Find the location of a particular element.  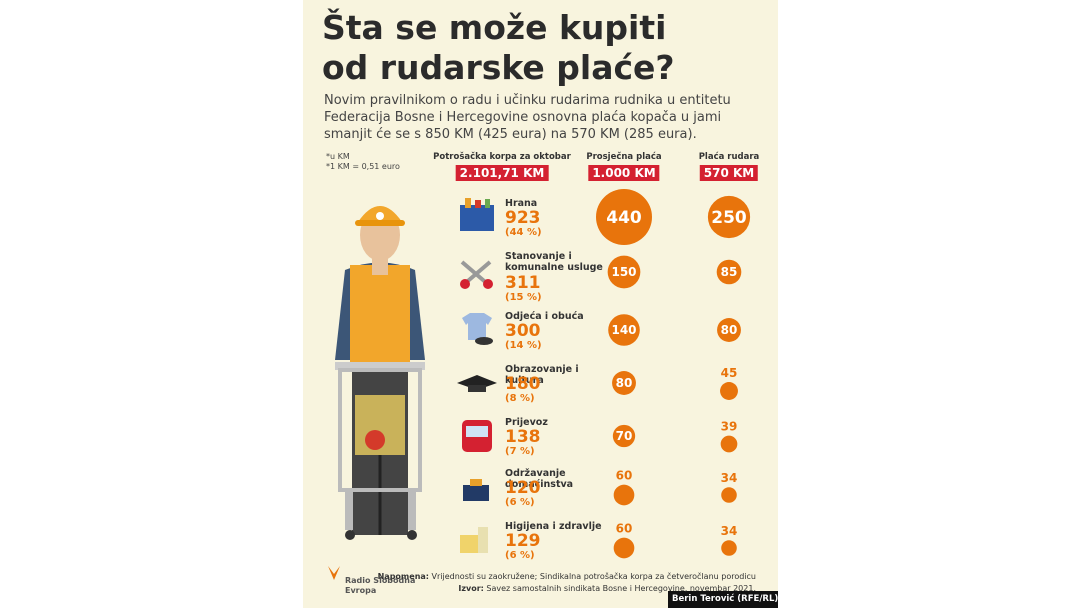

row-value: 180 is located at coordinates (523, 384).